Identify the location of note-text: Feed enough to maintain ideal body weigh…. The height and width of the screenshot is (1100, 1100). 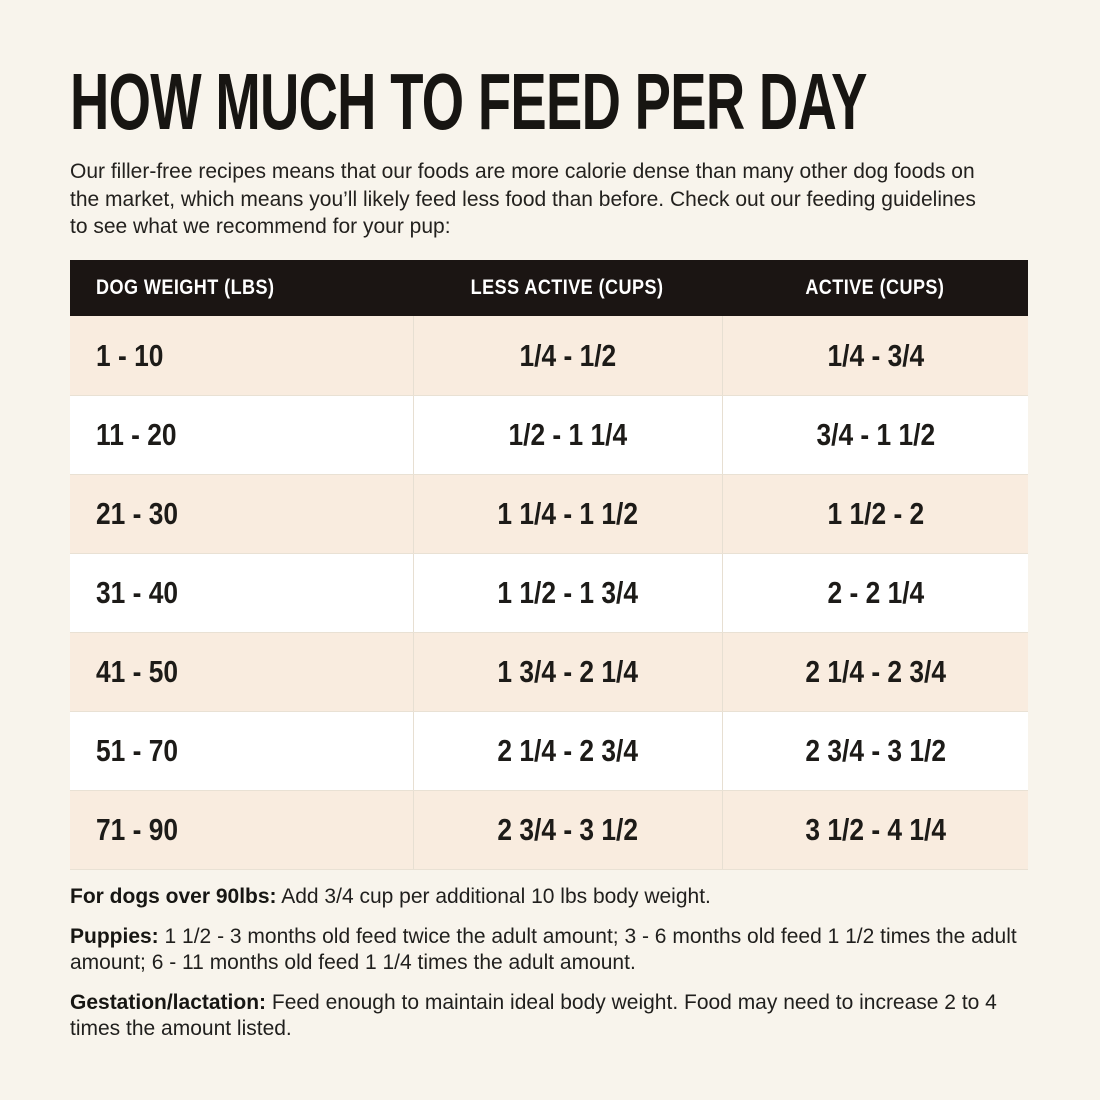
(533, 1015).